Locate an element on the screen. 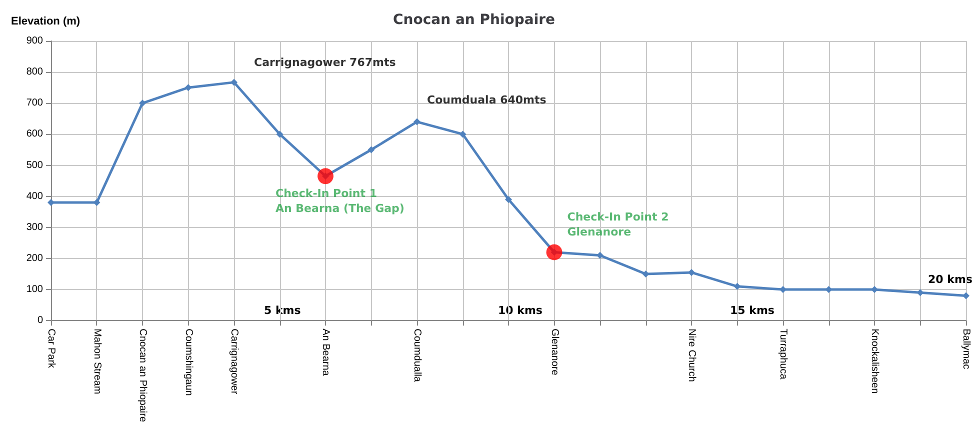 Image resolution: width=980 pixels, height=433 pixels. y-tick-label: 800 is located at coordinates (35, 72).